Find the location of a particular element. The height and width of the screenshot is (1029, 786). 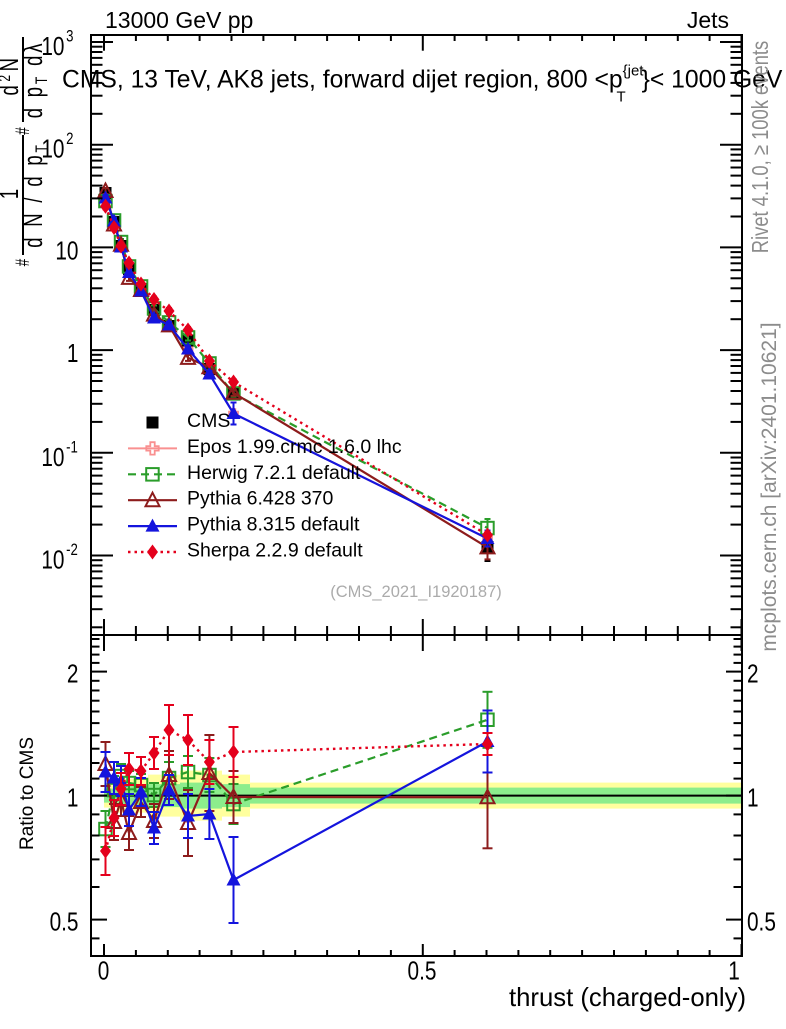

svg-text: Jets is located at coordinates (708, 20).